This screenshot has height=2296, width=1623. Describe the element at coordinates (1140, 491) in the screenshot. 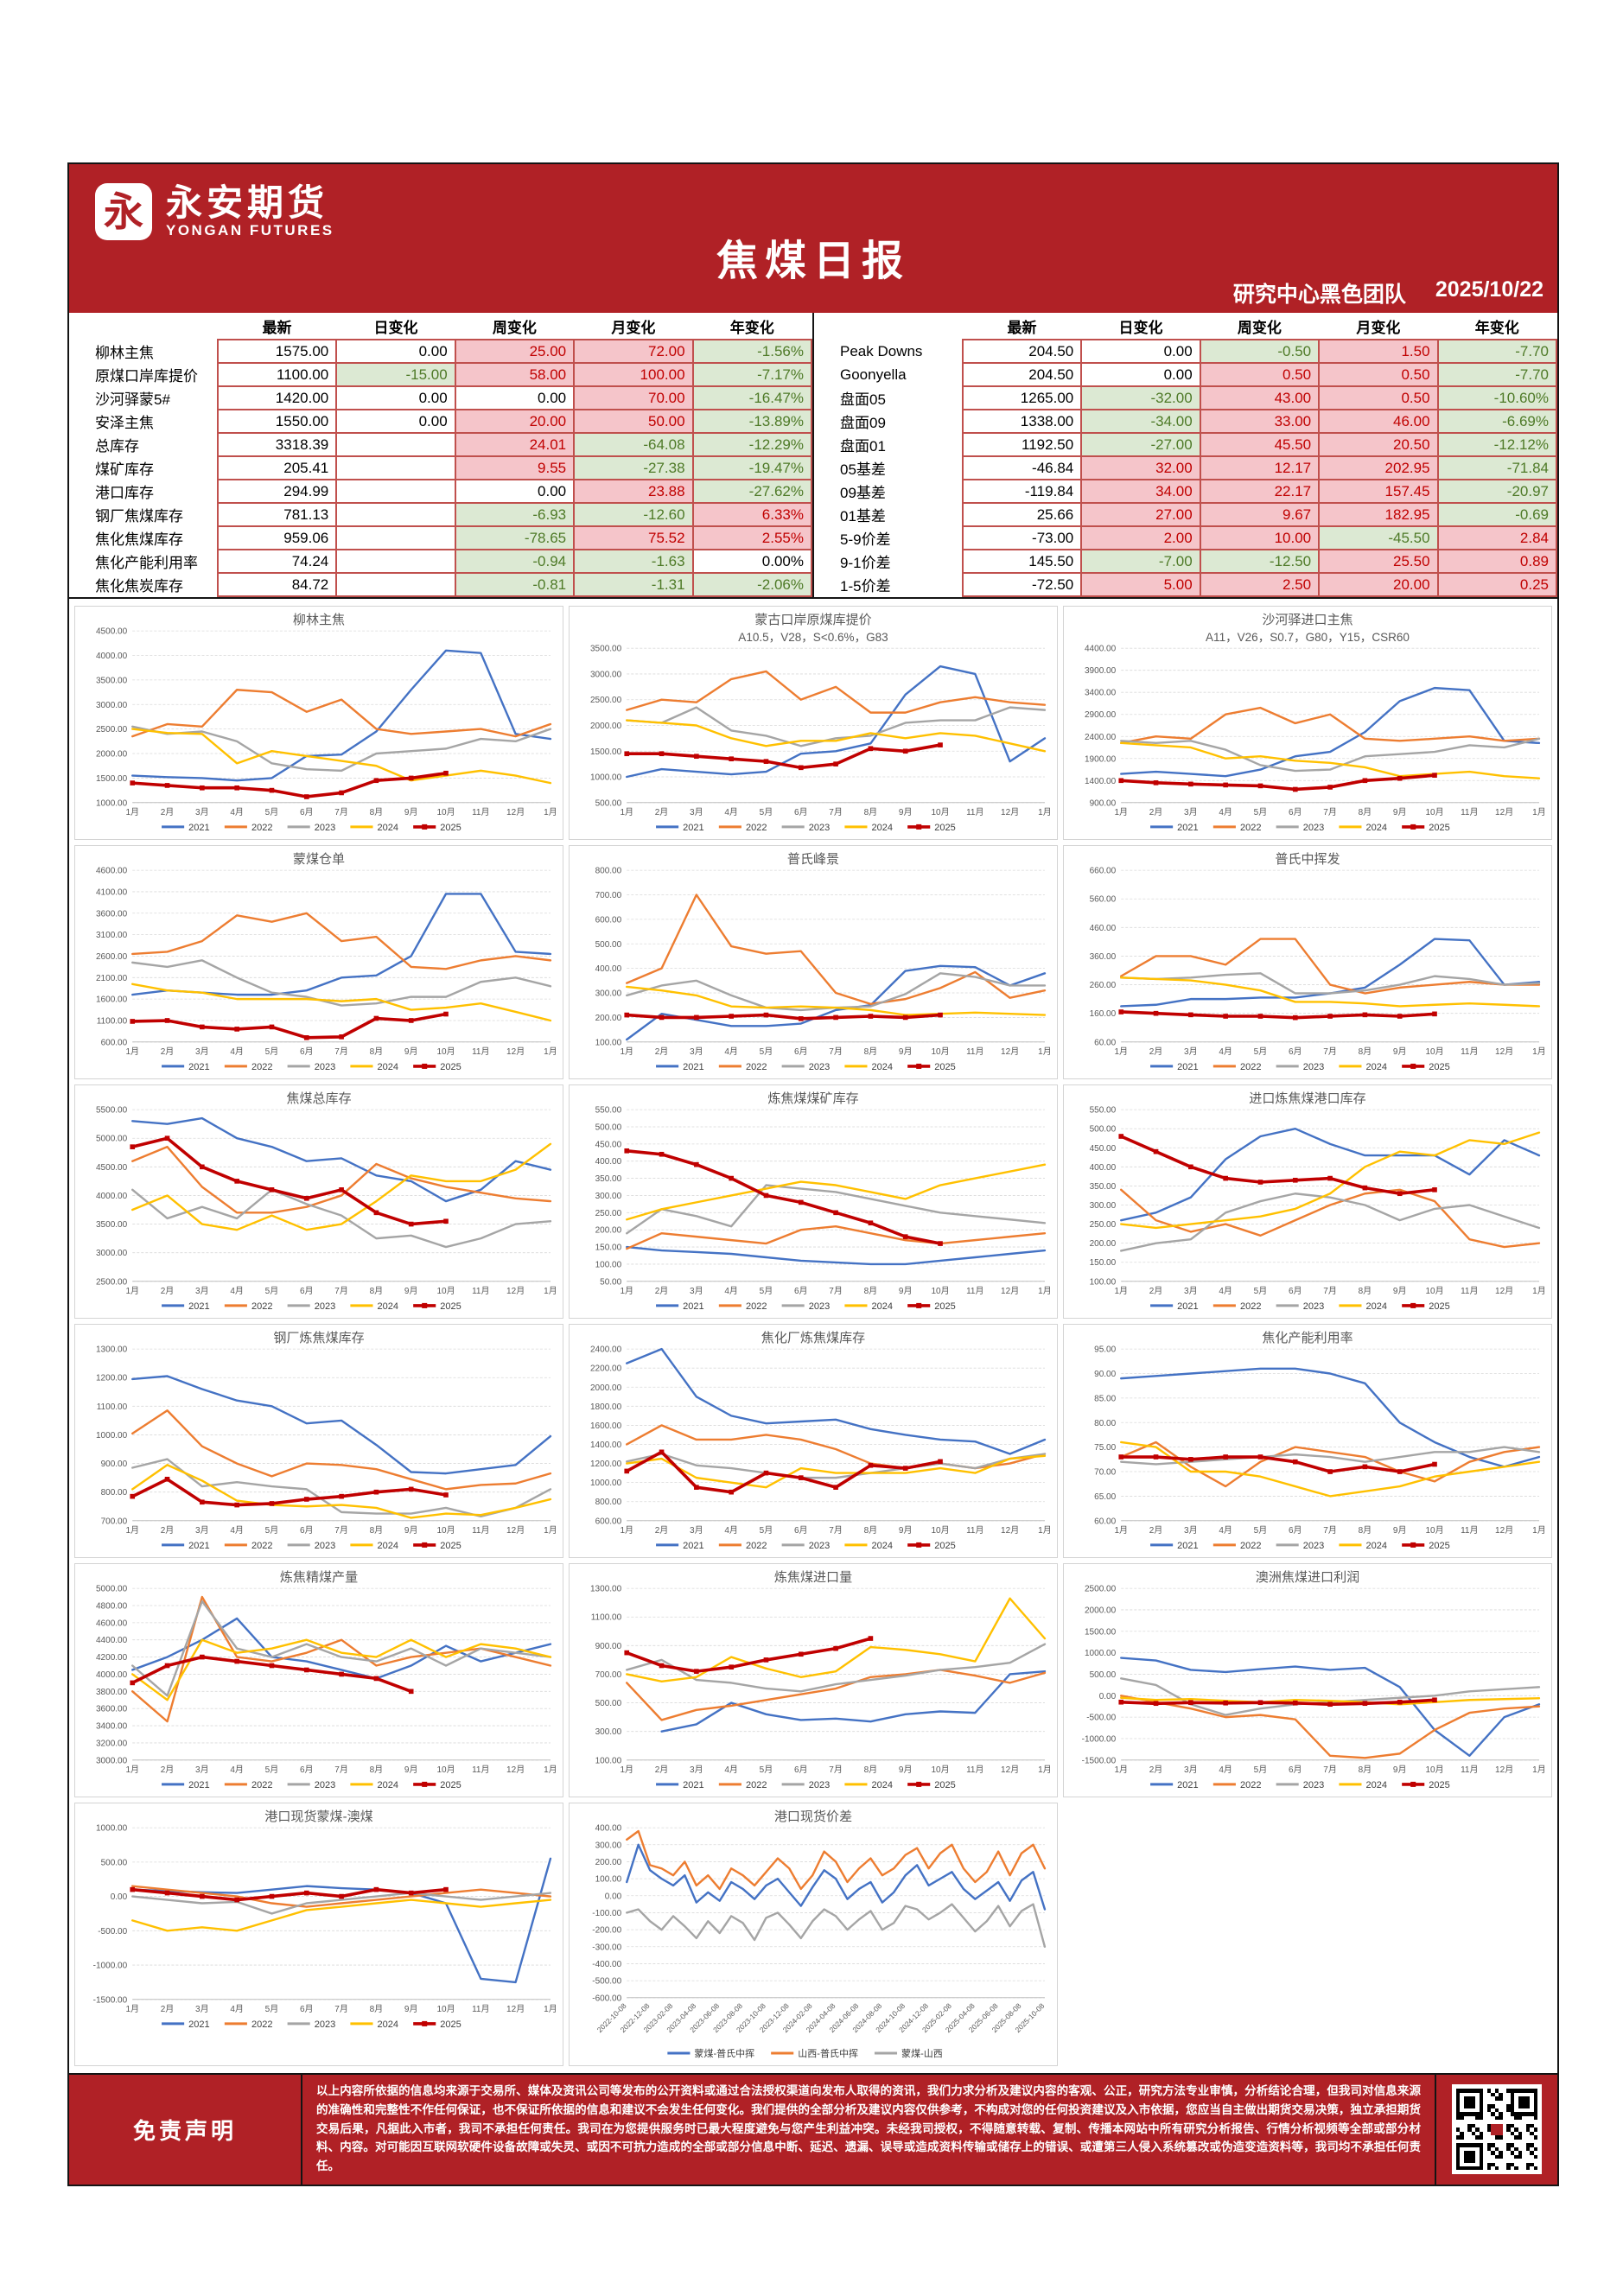

I see `value-cell: 34.00` at that location.